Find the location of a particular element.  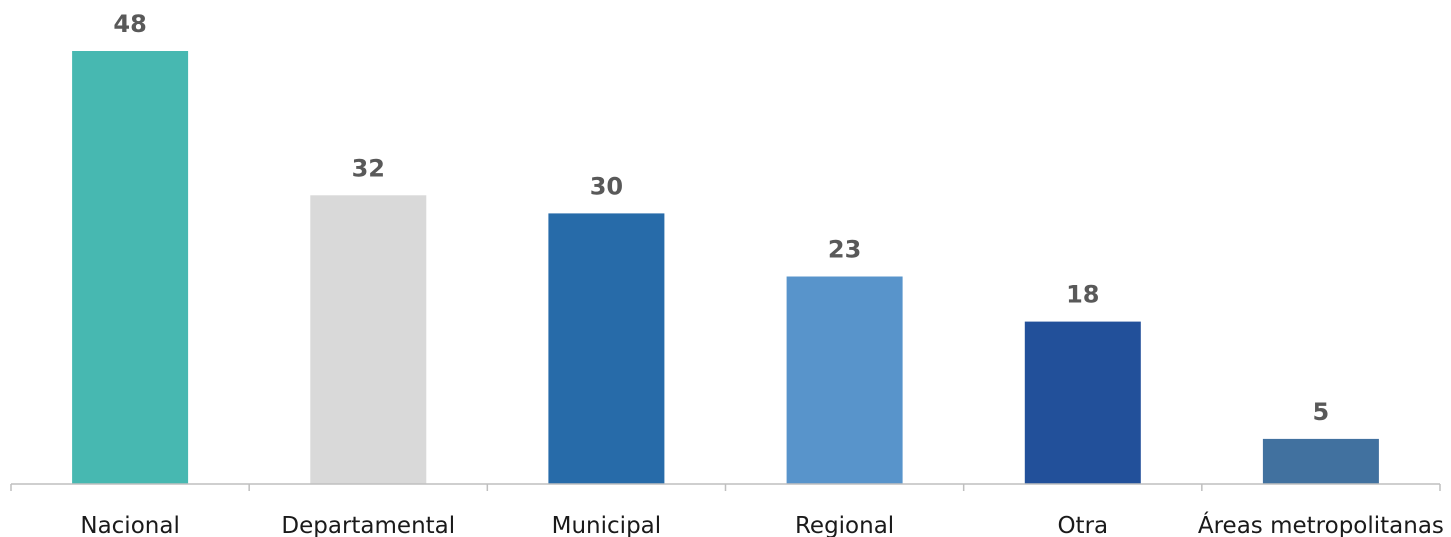

bar-value-label: 48 is located at coordinates (129, 24).